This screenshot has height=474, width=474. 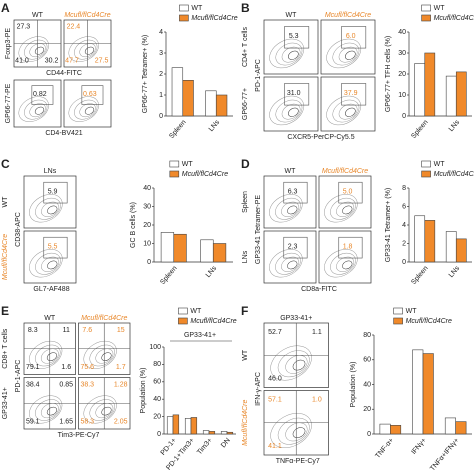 I want to click on y-axis-label: IFN-γ-APC, so click(x=258, y=389).